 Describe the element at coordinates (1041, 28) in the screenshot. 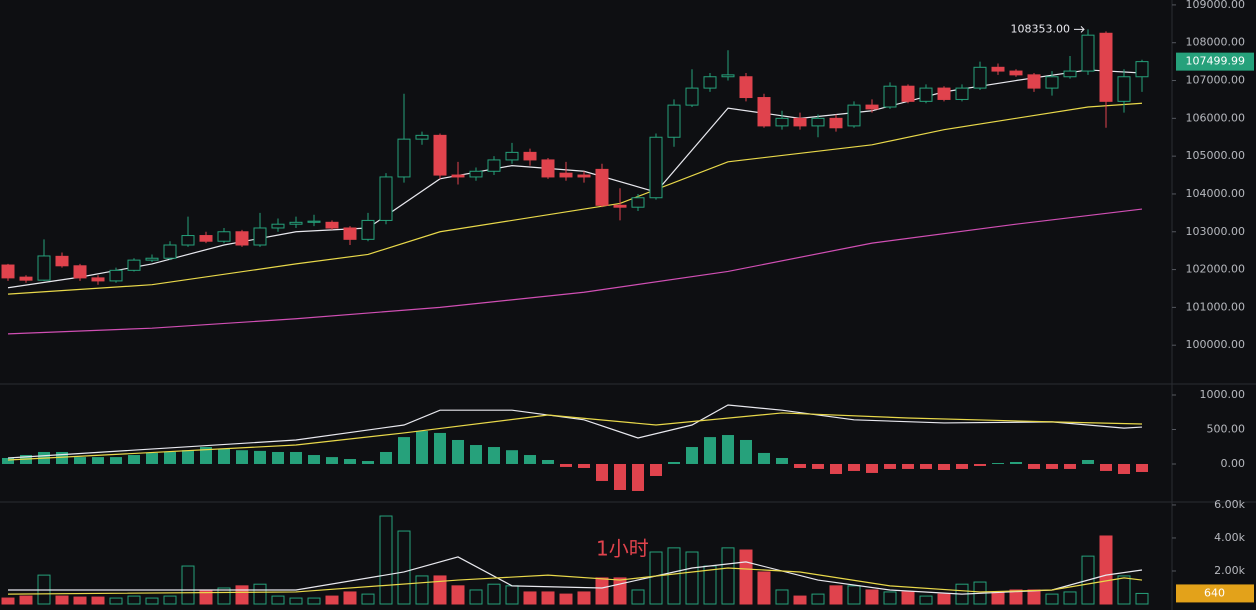

I see `high-annotation: 108353.00` at that location.